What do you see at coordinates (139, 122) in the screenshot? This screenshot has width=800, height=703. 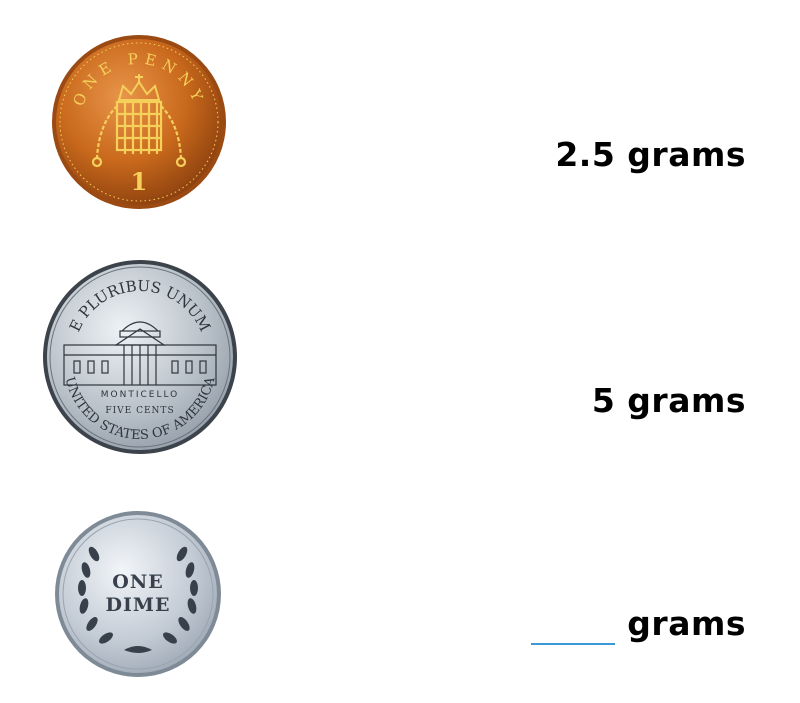 I see `penny-coin-image: ONE PENNY 1` at bounding box center [139, 122].